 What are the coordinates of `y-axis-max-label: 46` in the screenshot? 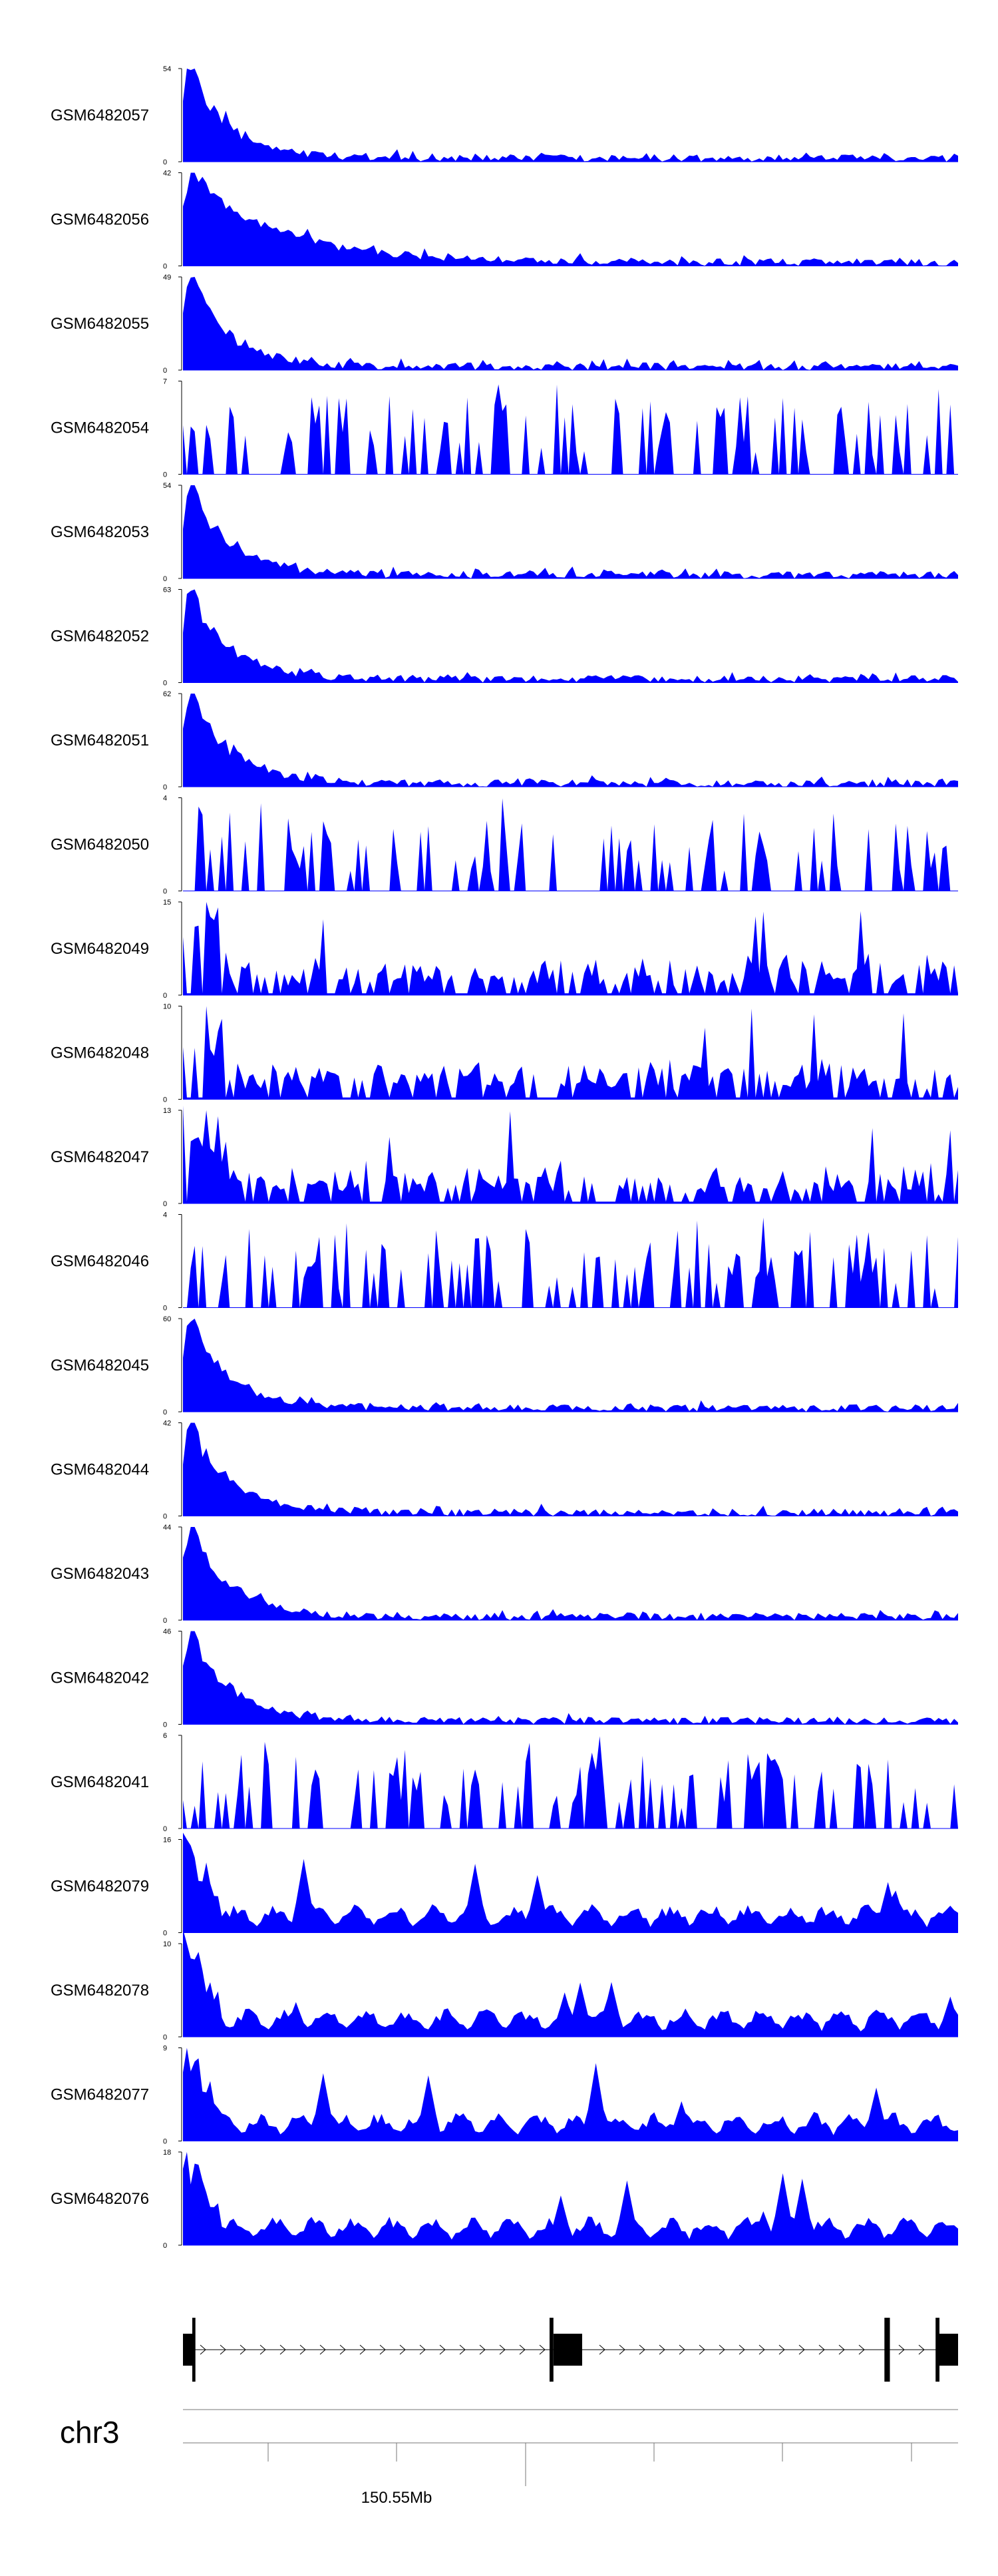 It's located at (167, 1632).